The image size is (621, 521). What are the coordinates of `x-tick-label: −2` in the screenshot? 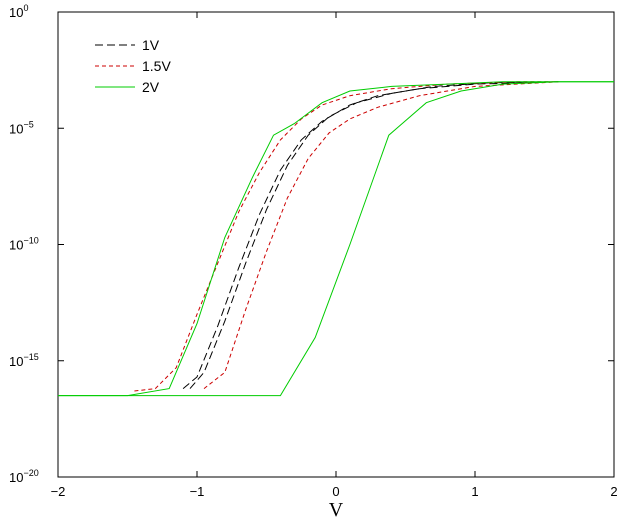 It's located at (58, 491).